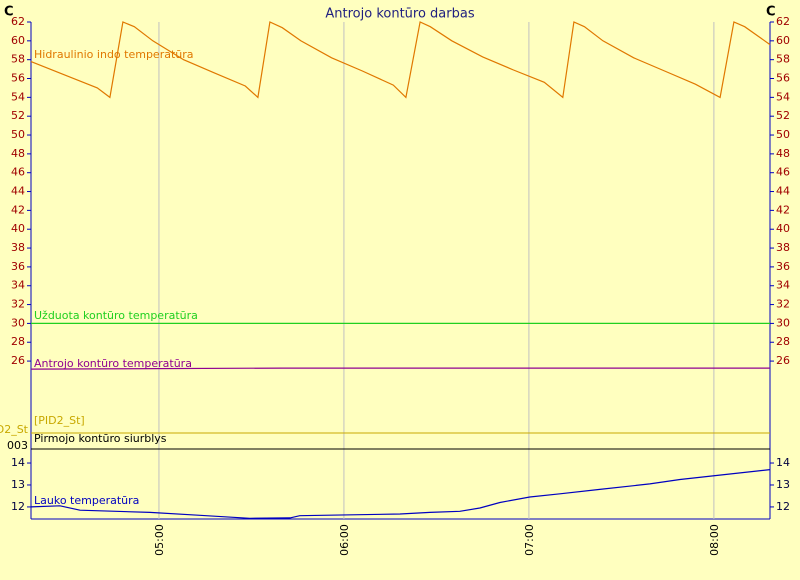 This screenshot has width=800, height=580. Describe the element at coordinates (18, 78) in the screenshot. I see `y-tick-label: 56` at that location.